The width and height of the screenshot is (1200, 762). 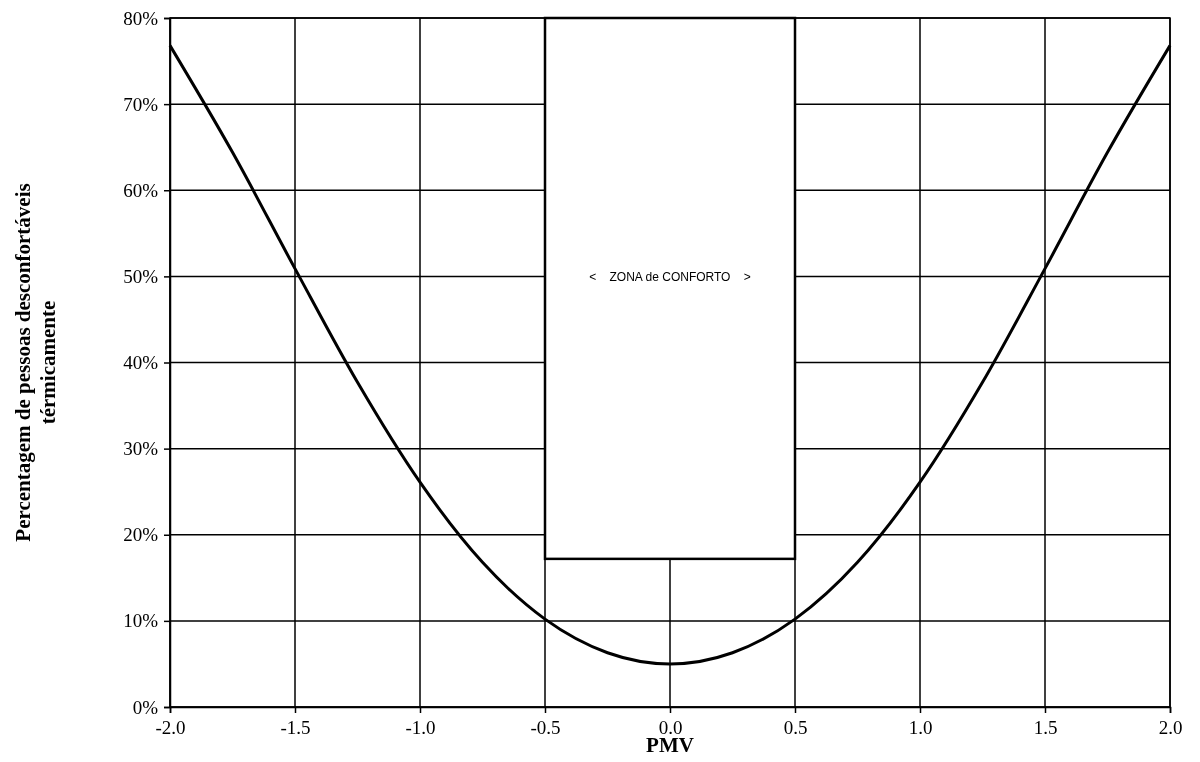 What do you see at coordinates (141, 363) in the screenshot?
I see `y-tick-label: 40%` at bounding box center [141, 363].